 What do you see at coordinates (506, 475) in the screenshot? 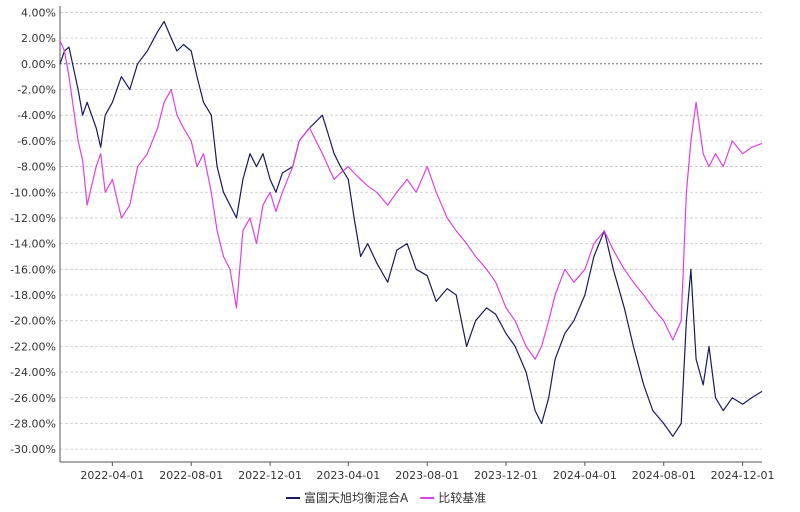
I see `x-tick-label: 2023-12-01` at bounding box center [506, 475].